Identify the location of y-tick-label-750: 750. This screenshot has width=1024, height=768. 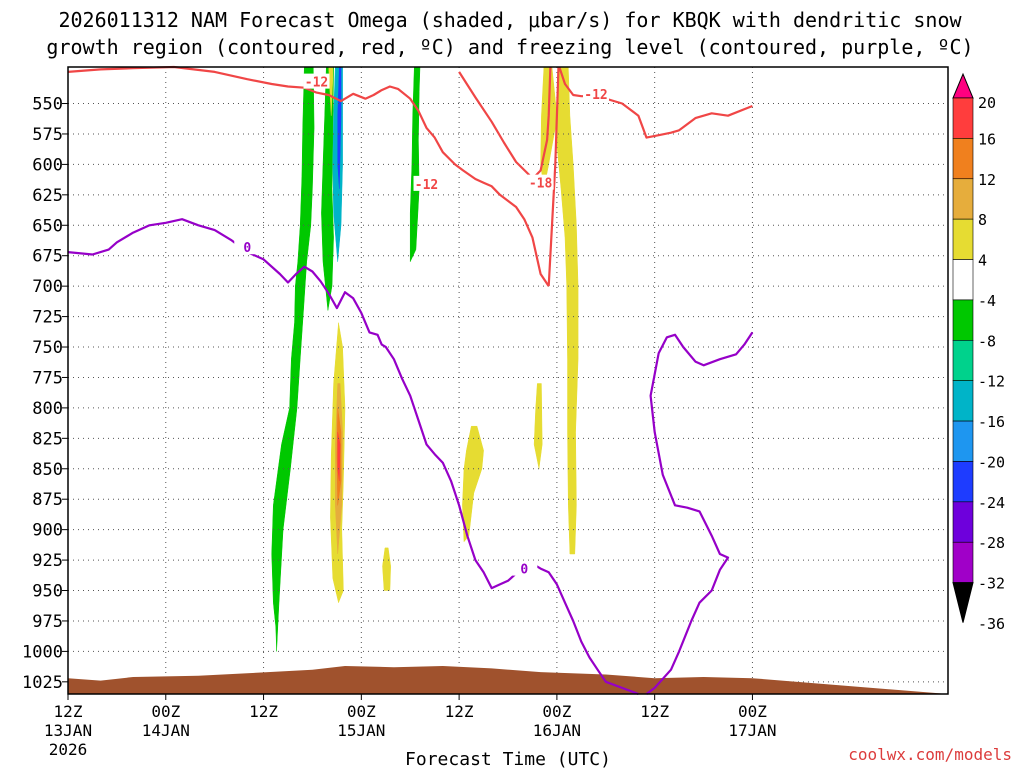
(47, 348).